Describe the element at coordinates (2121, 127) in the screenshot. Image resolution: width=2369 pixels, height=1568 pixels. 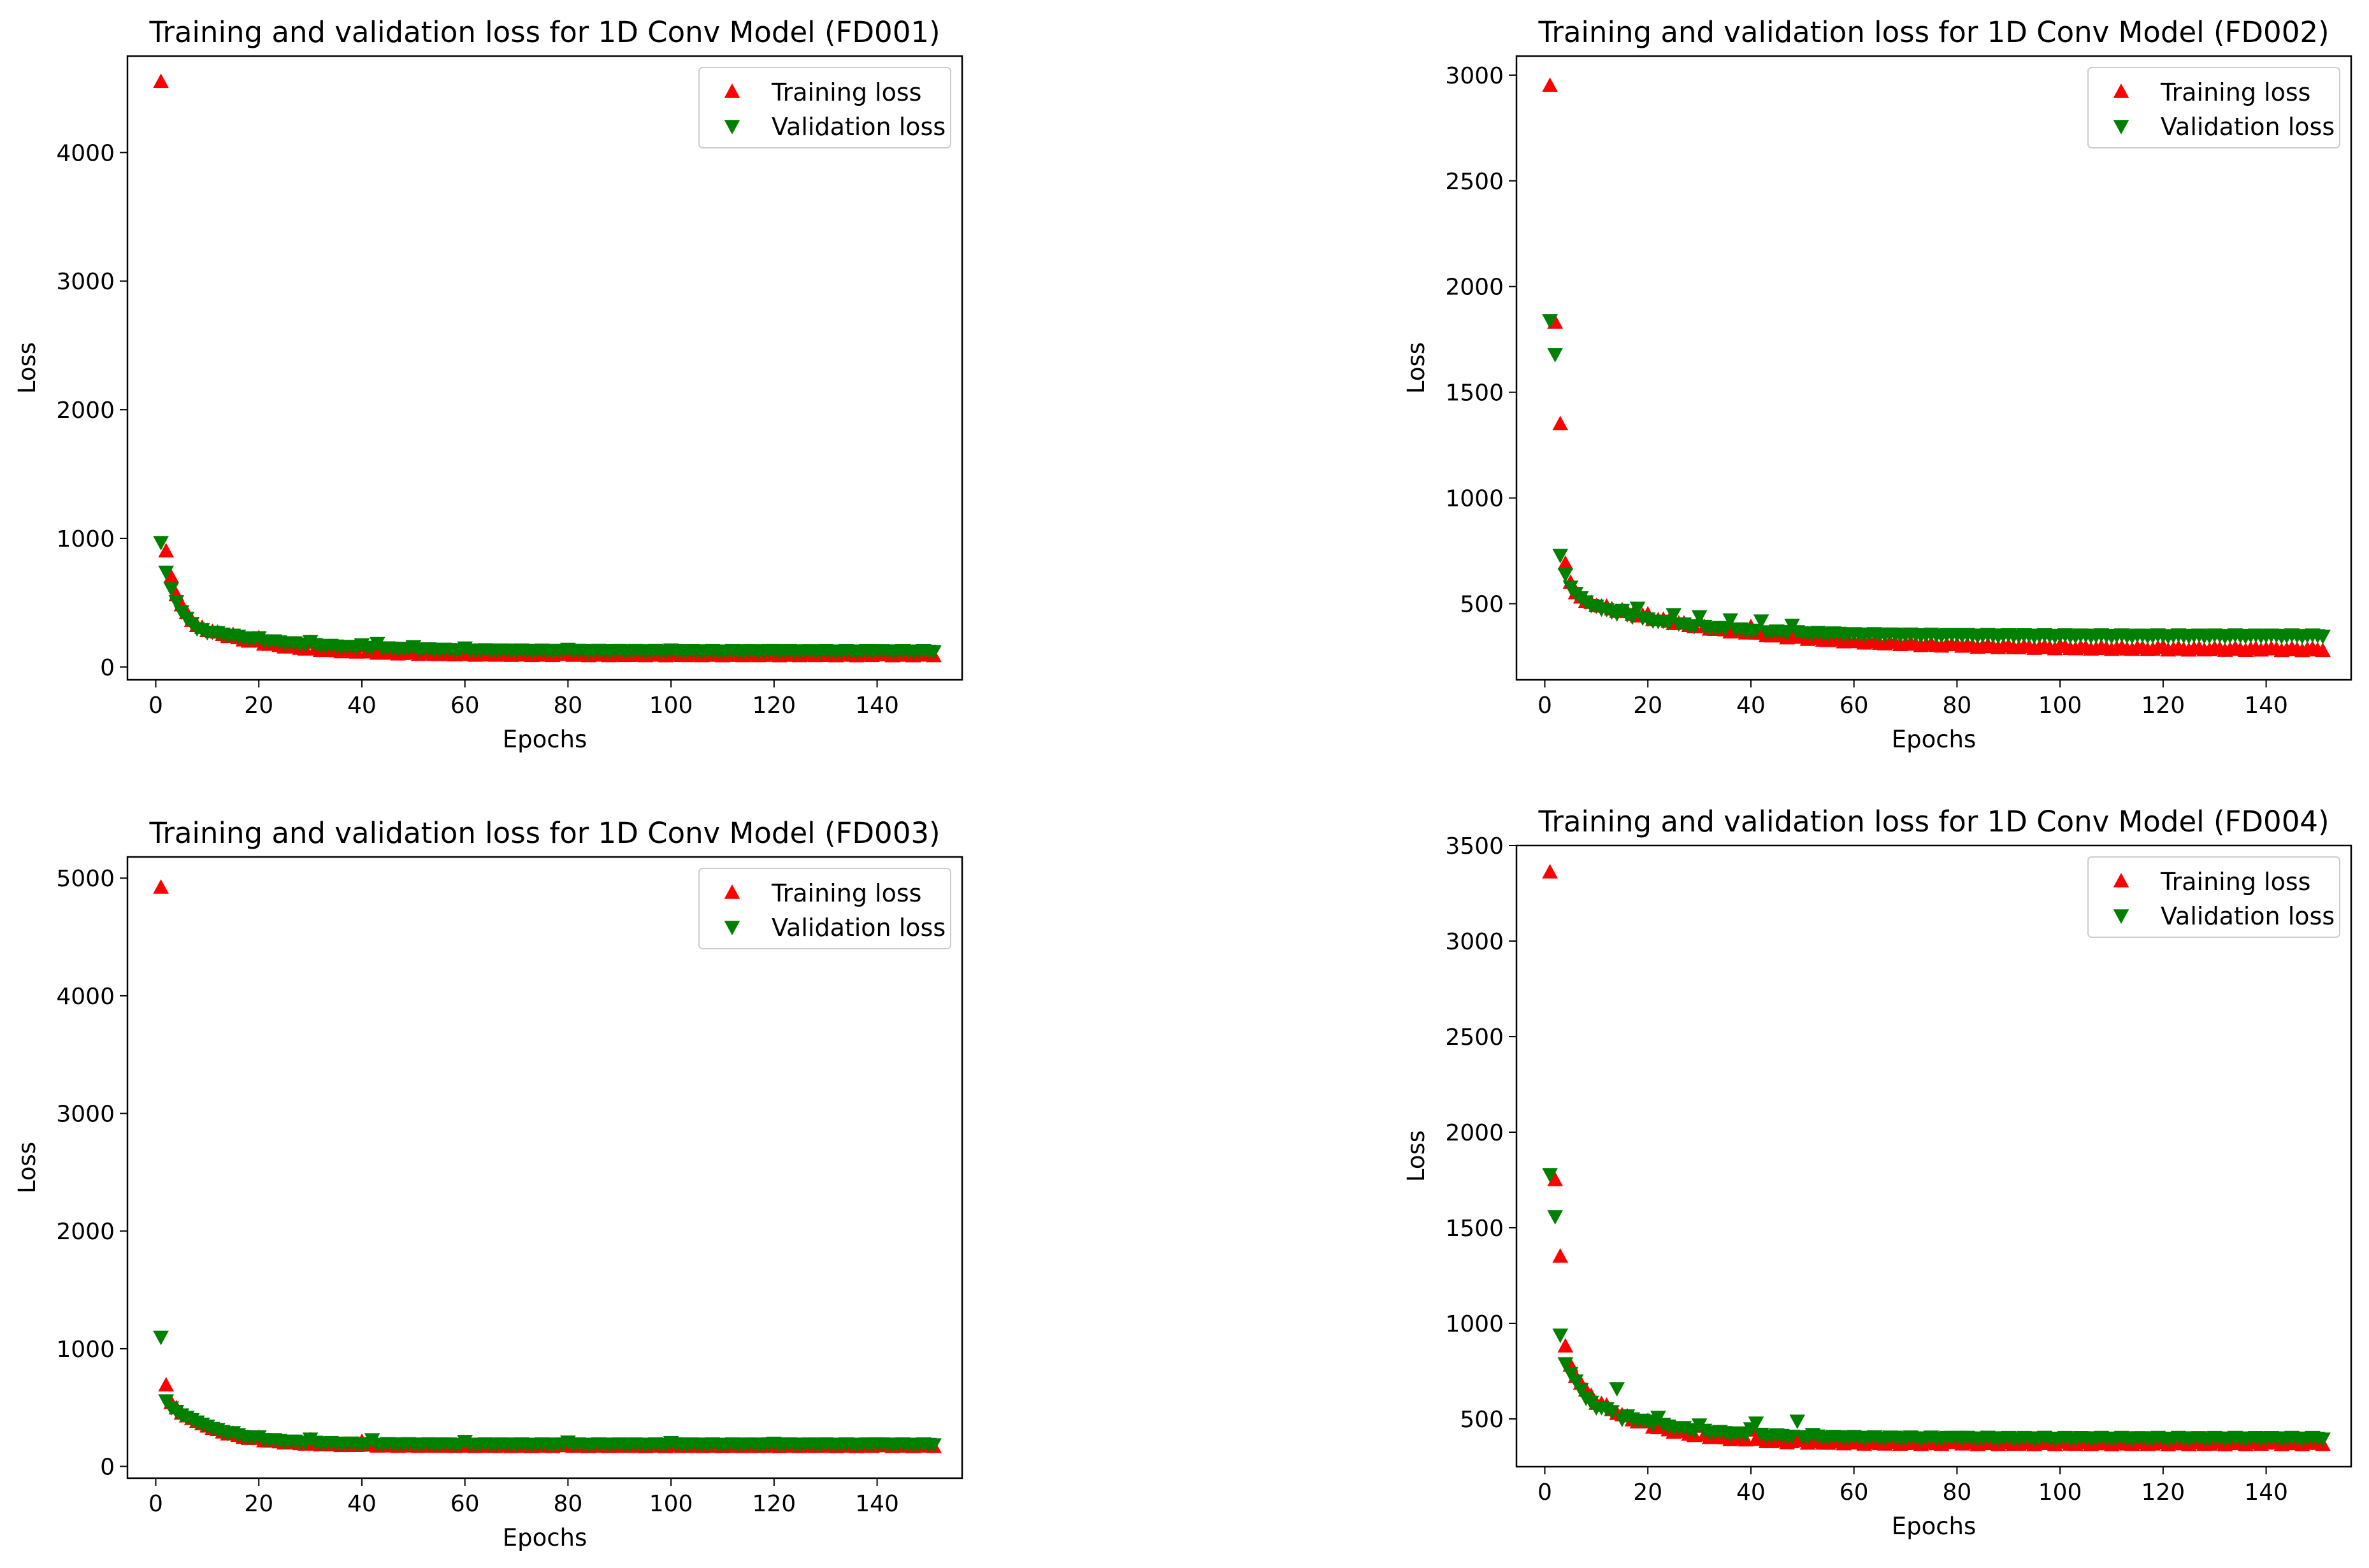
I see `legend-validation-marker` at that location.